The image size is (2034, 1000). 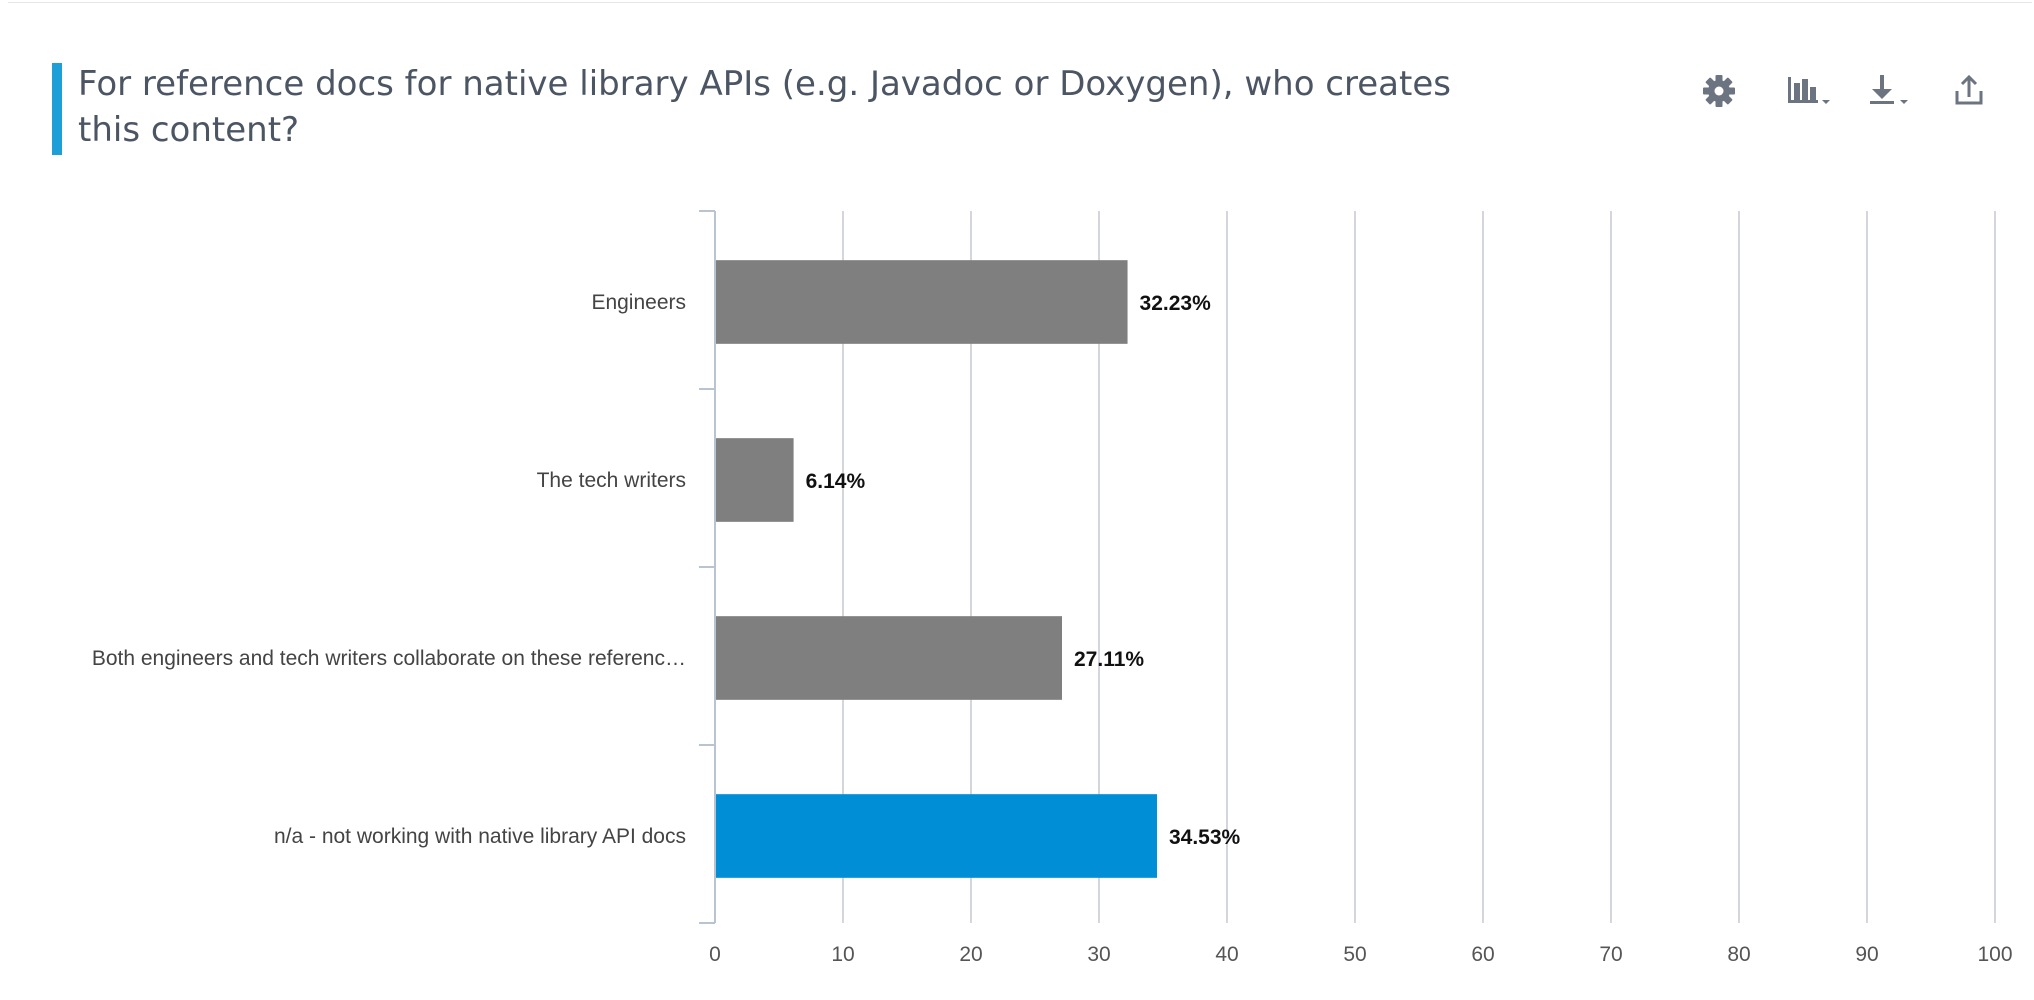 I want to click on download-button, so click(x=1888, y=91).